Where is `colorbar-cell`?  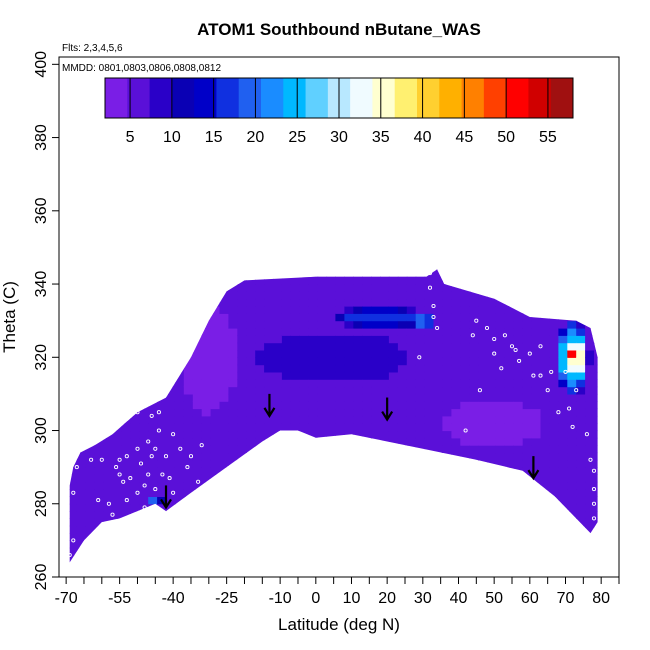 colorbar-cell is located at coordinates (473, 98).